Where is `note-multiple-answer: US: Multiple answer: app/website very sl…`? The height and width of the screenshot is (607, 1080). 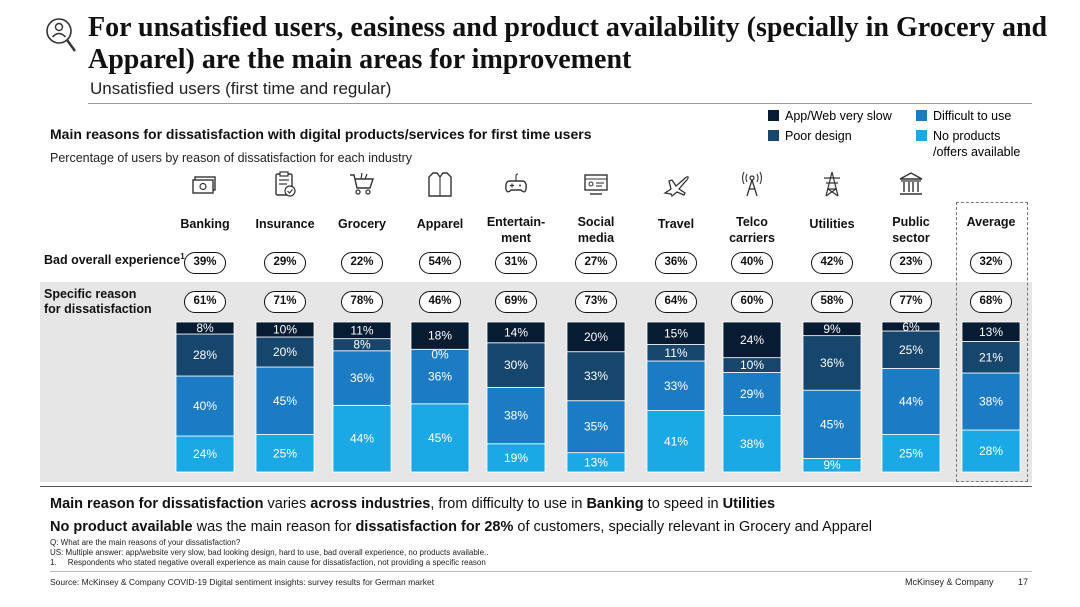
note-multiple-answer: US: Multiple answer: app/website very sl… is located at coordinates (269, 552).